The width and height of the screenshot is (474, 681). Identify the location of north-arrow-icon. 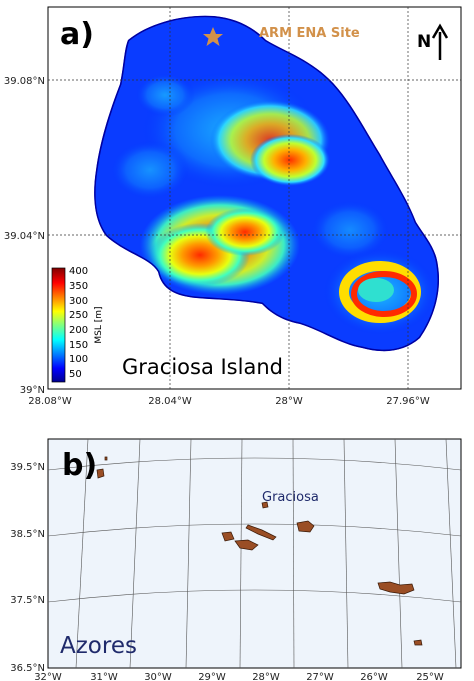
(440, 41).